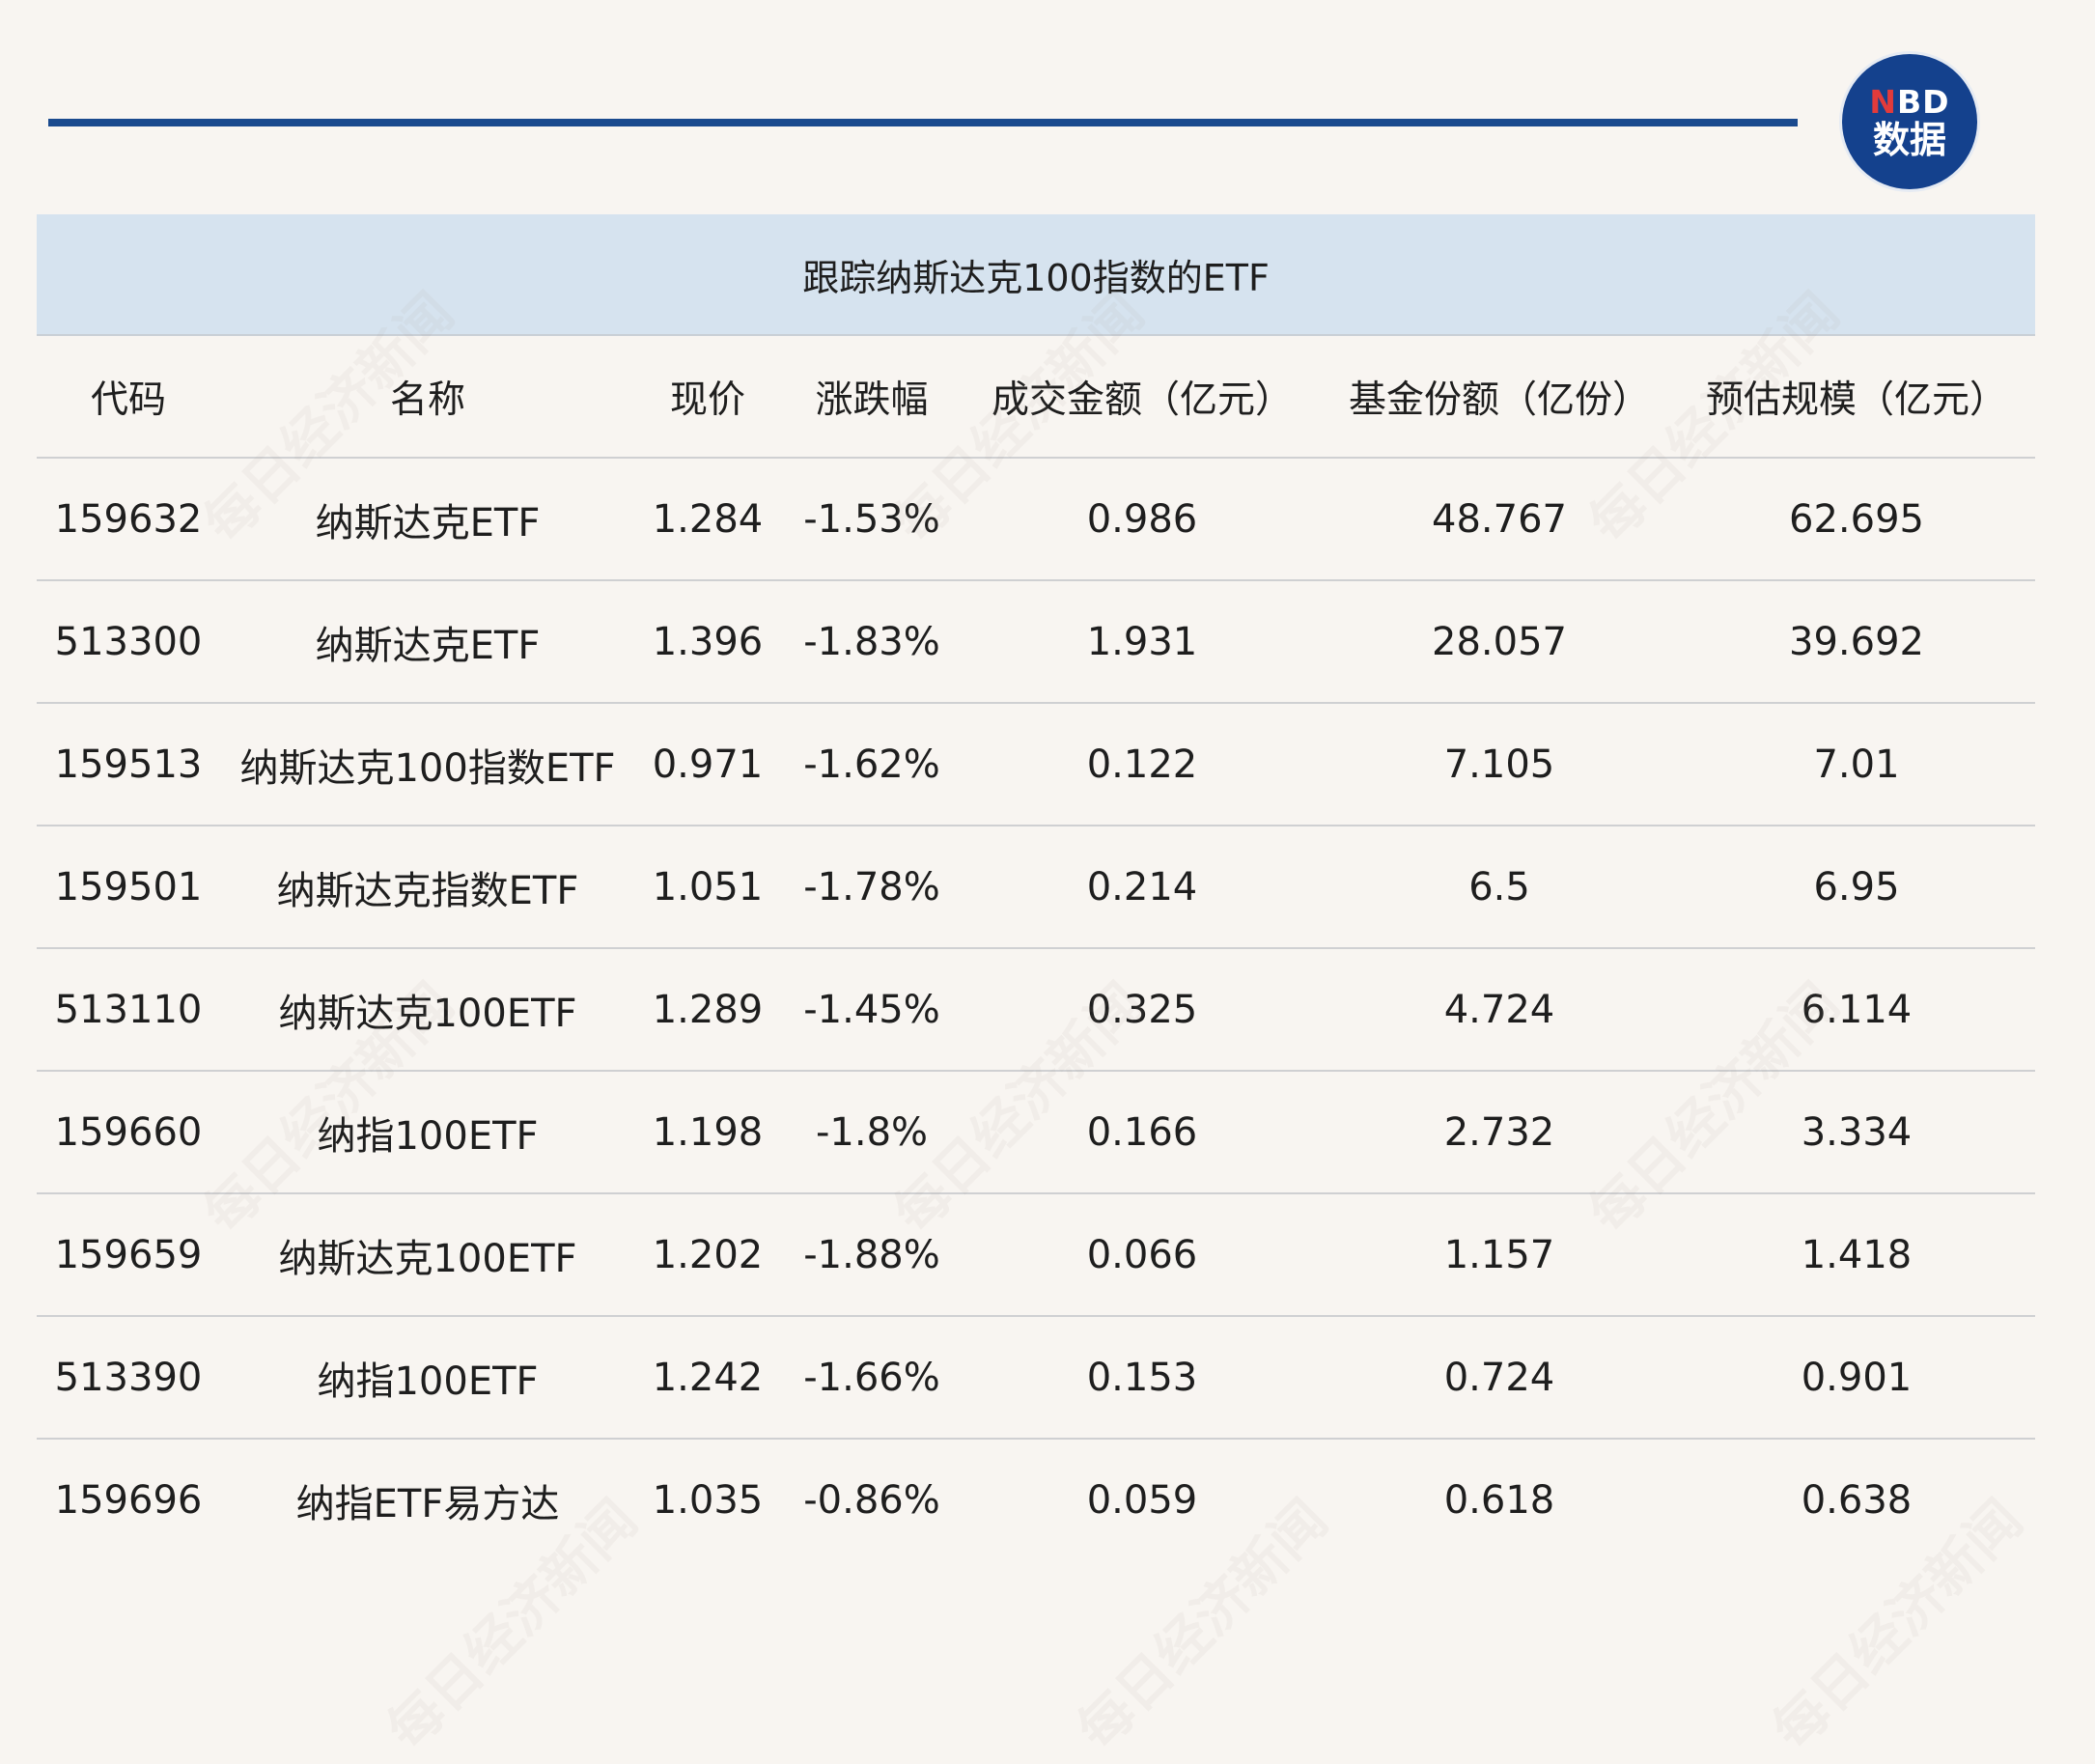 This screenshot has width=2095, height=1764. I want to click on table-row: 159660 纳指100ETF 1.198 -1.8% 0.166 2.732 3.334, so click(1036, 1133).